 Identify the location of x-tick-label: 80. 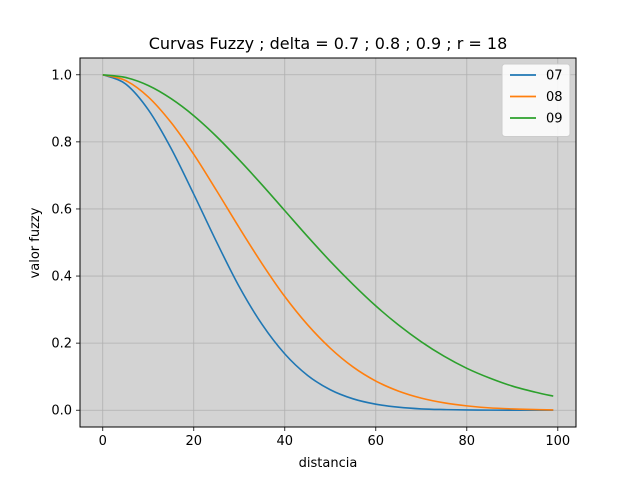
(467, 441).